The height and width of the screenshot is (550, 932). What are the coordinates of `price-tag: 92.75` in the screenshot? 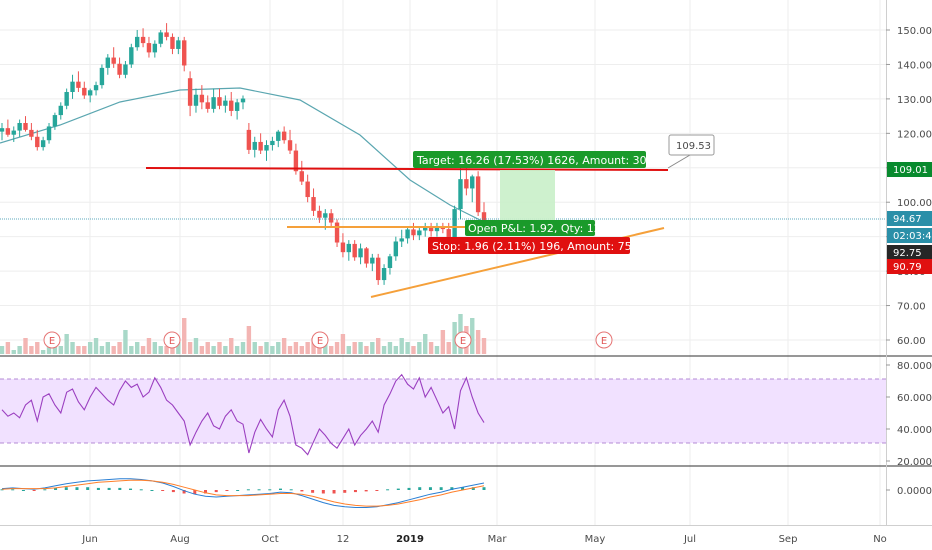 It's located at (909, 252).